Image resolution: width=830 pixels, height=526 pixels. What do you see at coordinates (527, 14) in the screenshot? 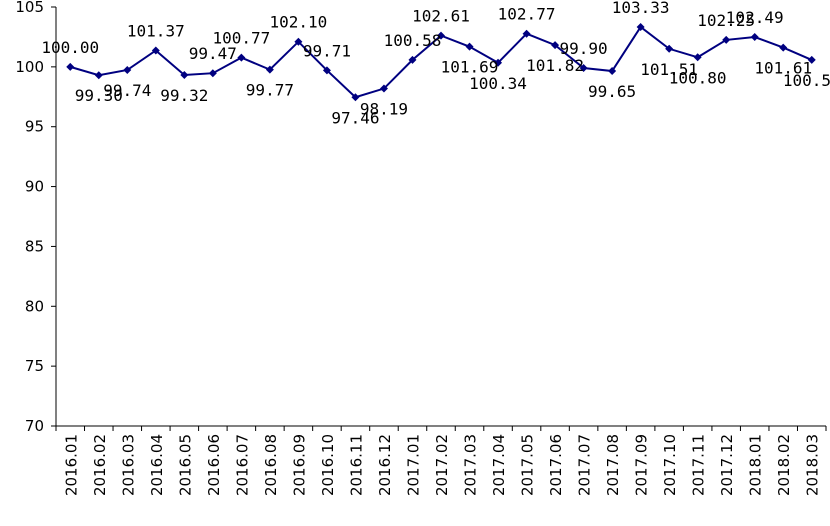
I see `data-label: 102.77` at bounding box center [527, 14].